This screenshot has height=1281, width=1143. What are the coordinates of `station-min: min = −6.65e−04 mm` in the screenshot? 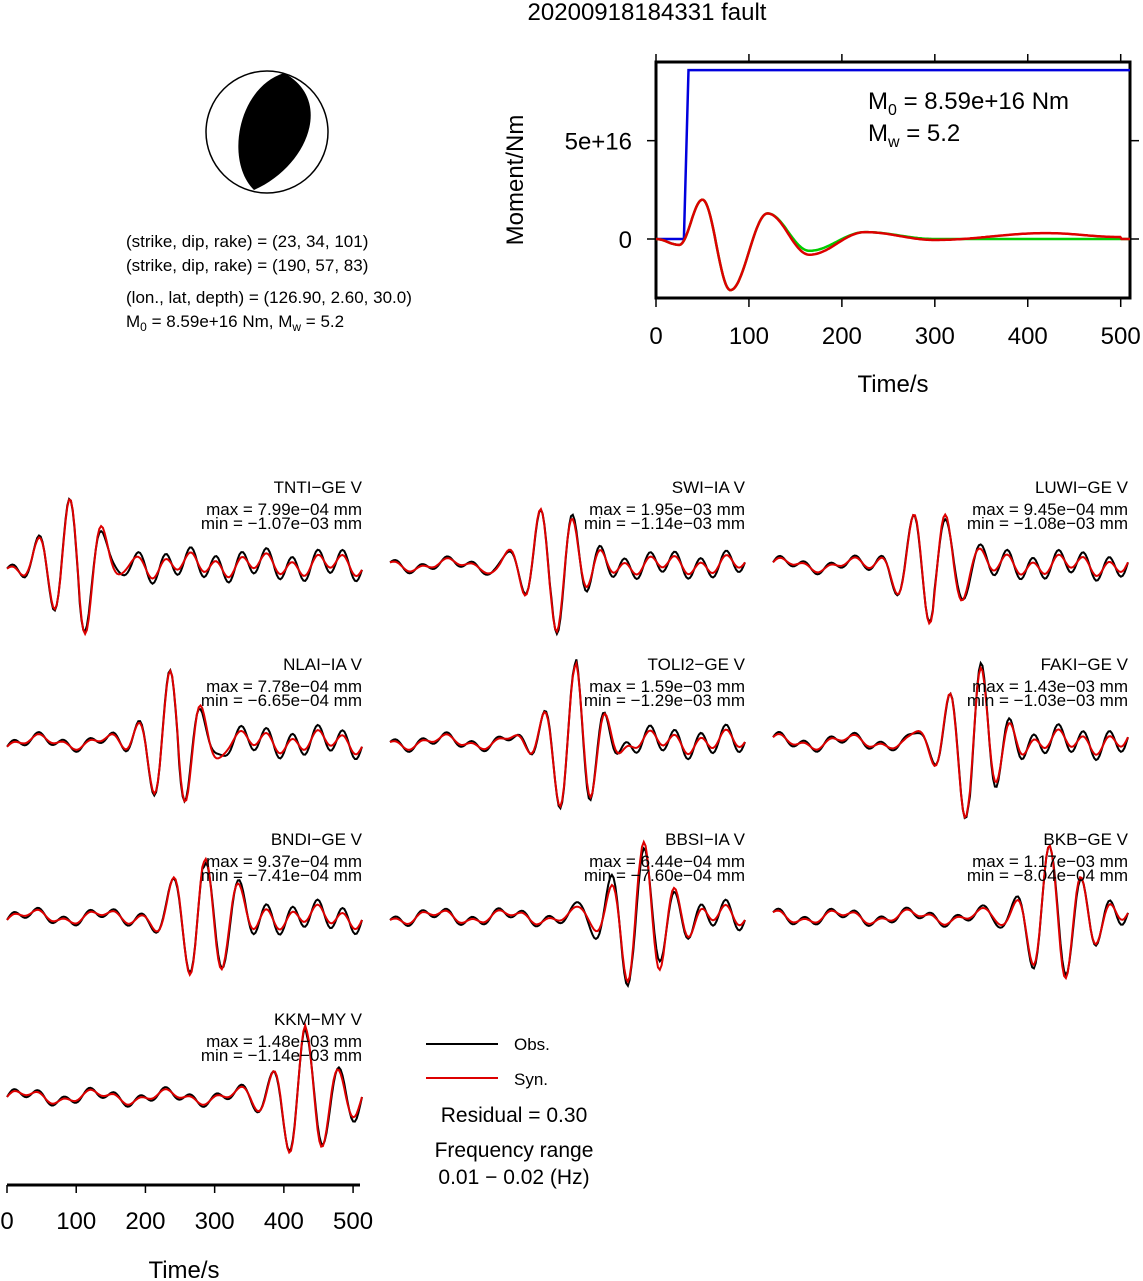 It's located at (281, 700).